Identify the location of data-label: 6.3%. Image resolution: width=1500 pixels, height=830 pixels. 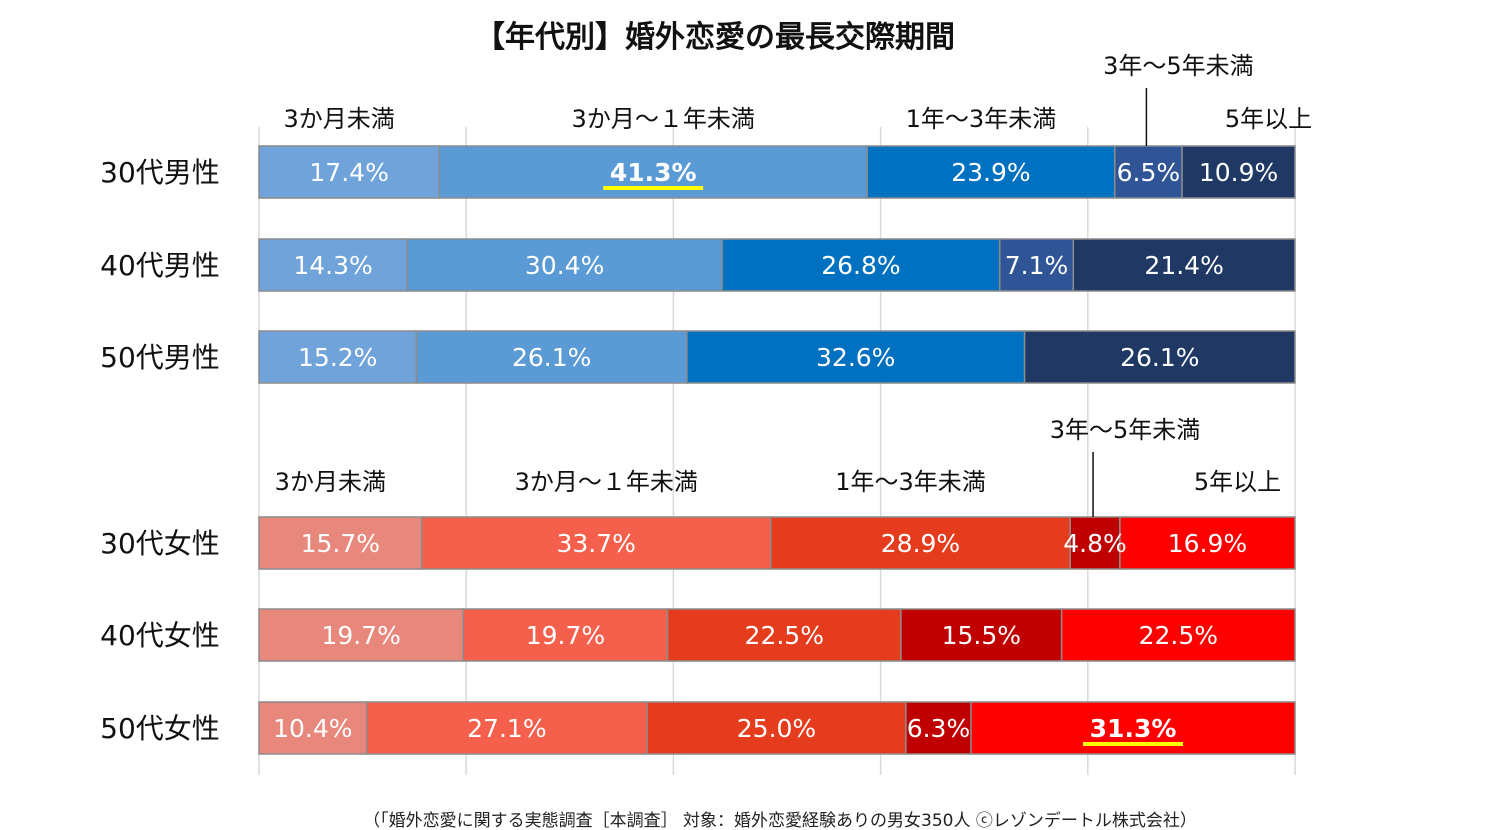
(939, 728).